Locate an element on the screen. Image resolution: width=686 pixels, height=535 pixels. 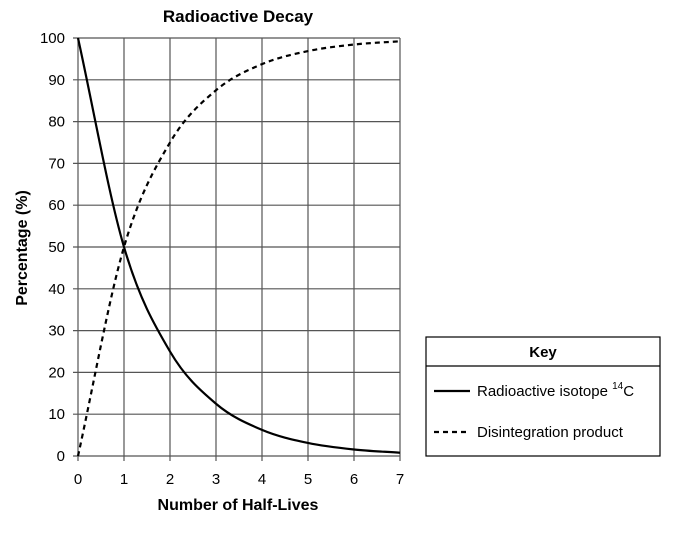
x-tick-label: 1 is located at coordinates (124, 479).